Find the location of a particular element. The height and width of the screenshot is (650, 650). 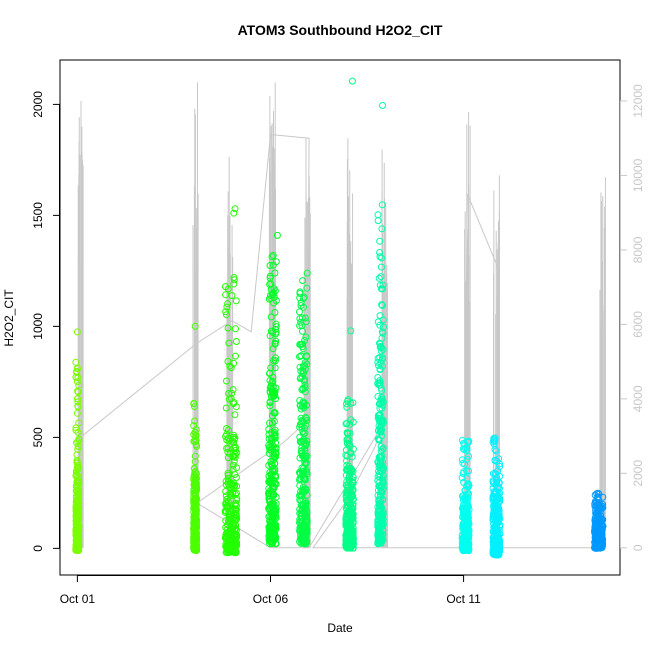

chart-title: ATOM3 Southbound H2O2_CIT is located at coordinates (340, 30).